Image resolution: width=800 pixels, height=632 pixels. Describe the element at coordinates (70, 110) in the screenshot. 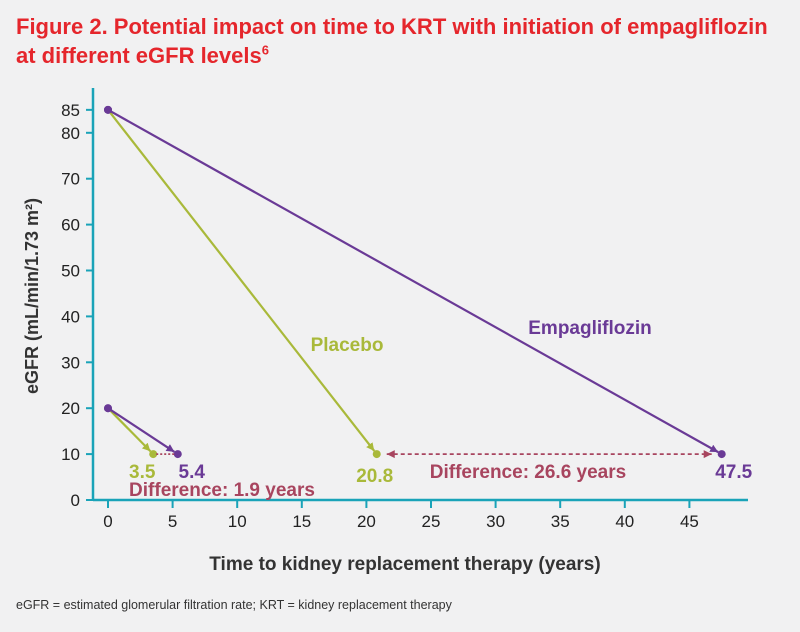

I see `y-tick-label: 85` at that location.